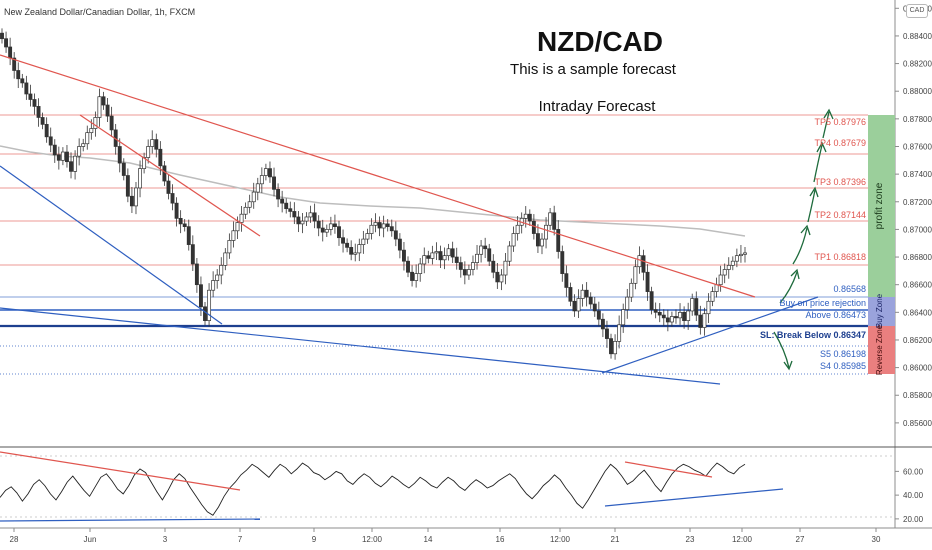 This screenshot has height=550, width=932. Describe the element at coordinates (881, 311) in the screenshot. I see `buy-zone` at that location.